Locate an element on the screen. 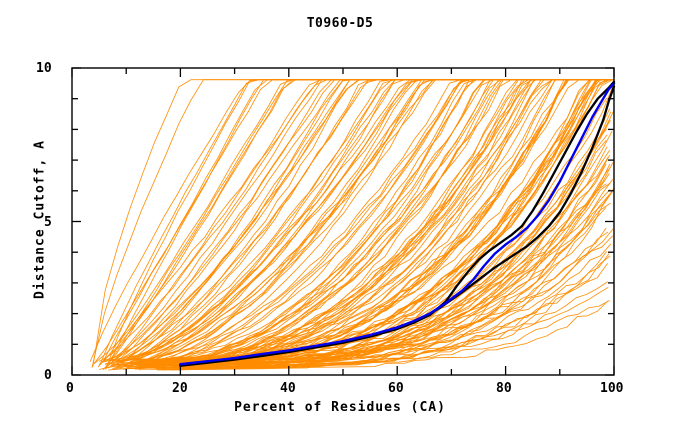 The image size is (680, 440). x-tick-label-40: 40 is located at coordinates (288, 388).